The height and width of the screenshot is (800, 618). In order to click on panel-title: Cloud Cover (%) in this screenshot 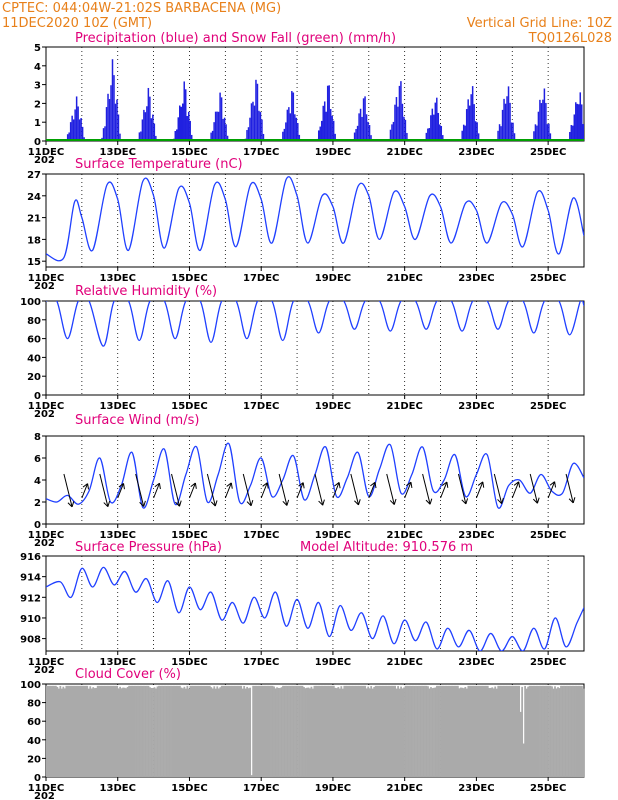, I will do `click(128, 674)`.